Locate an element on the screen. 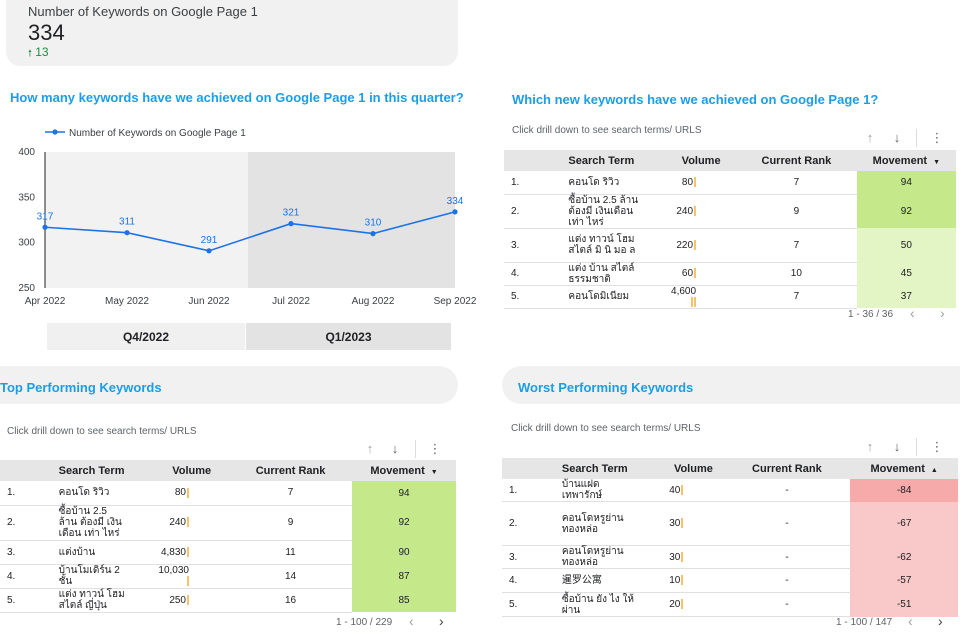  volume-cell: 10,030 is located at coordinates (191, 576).